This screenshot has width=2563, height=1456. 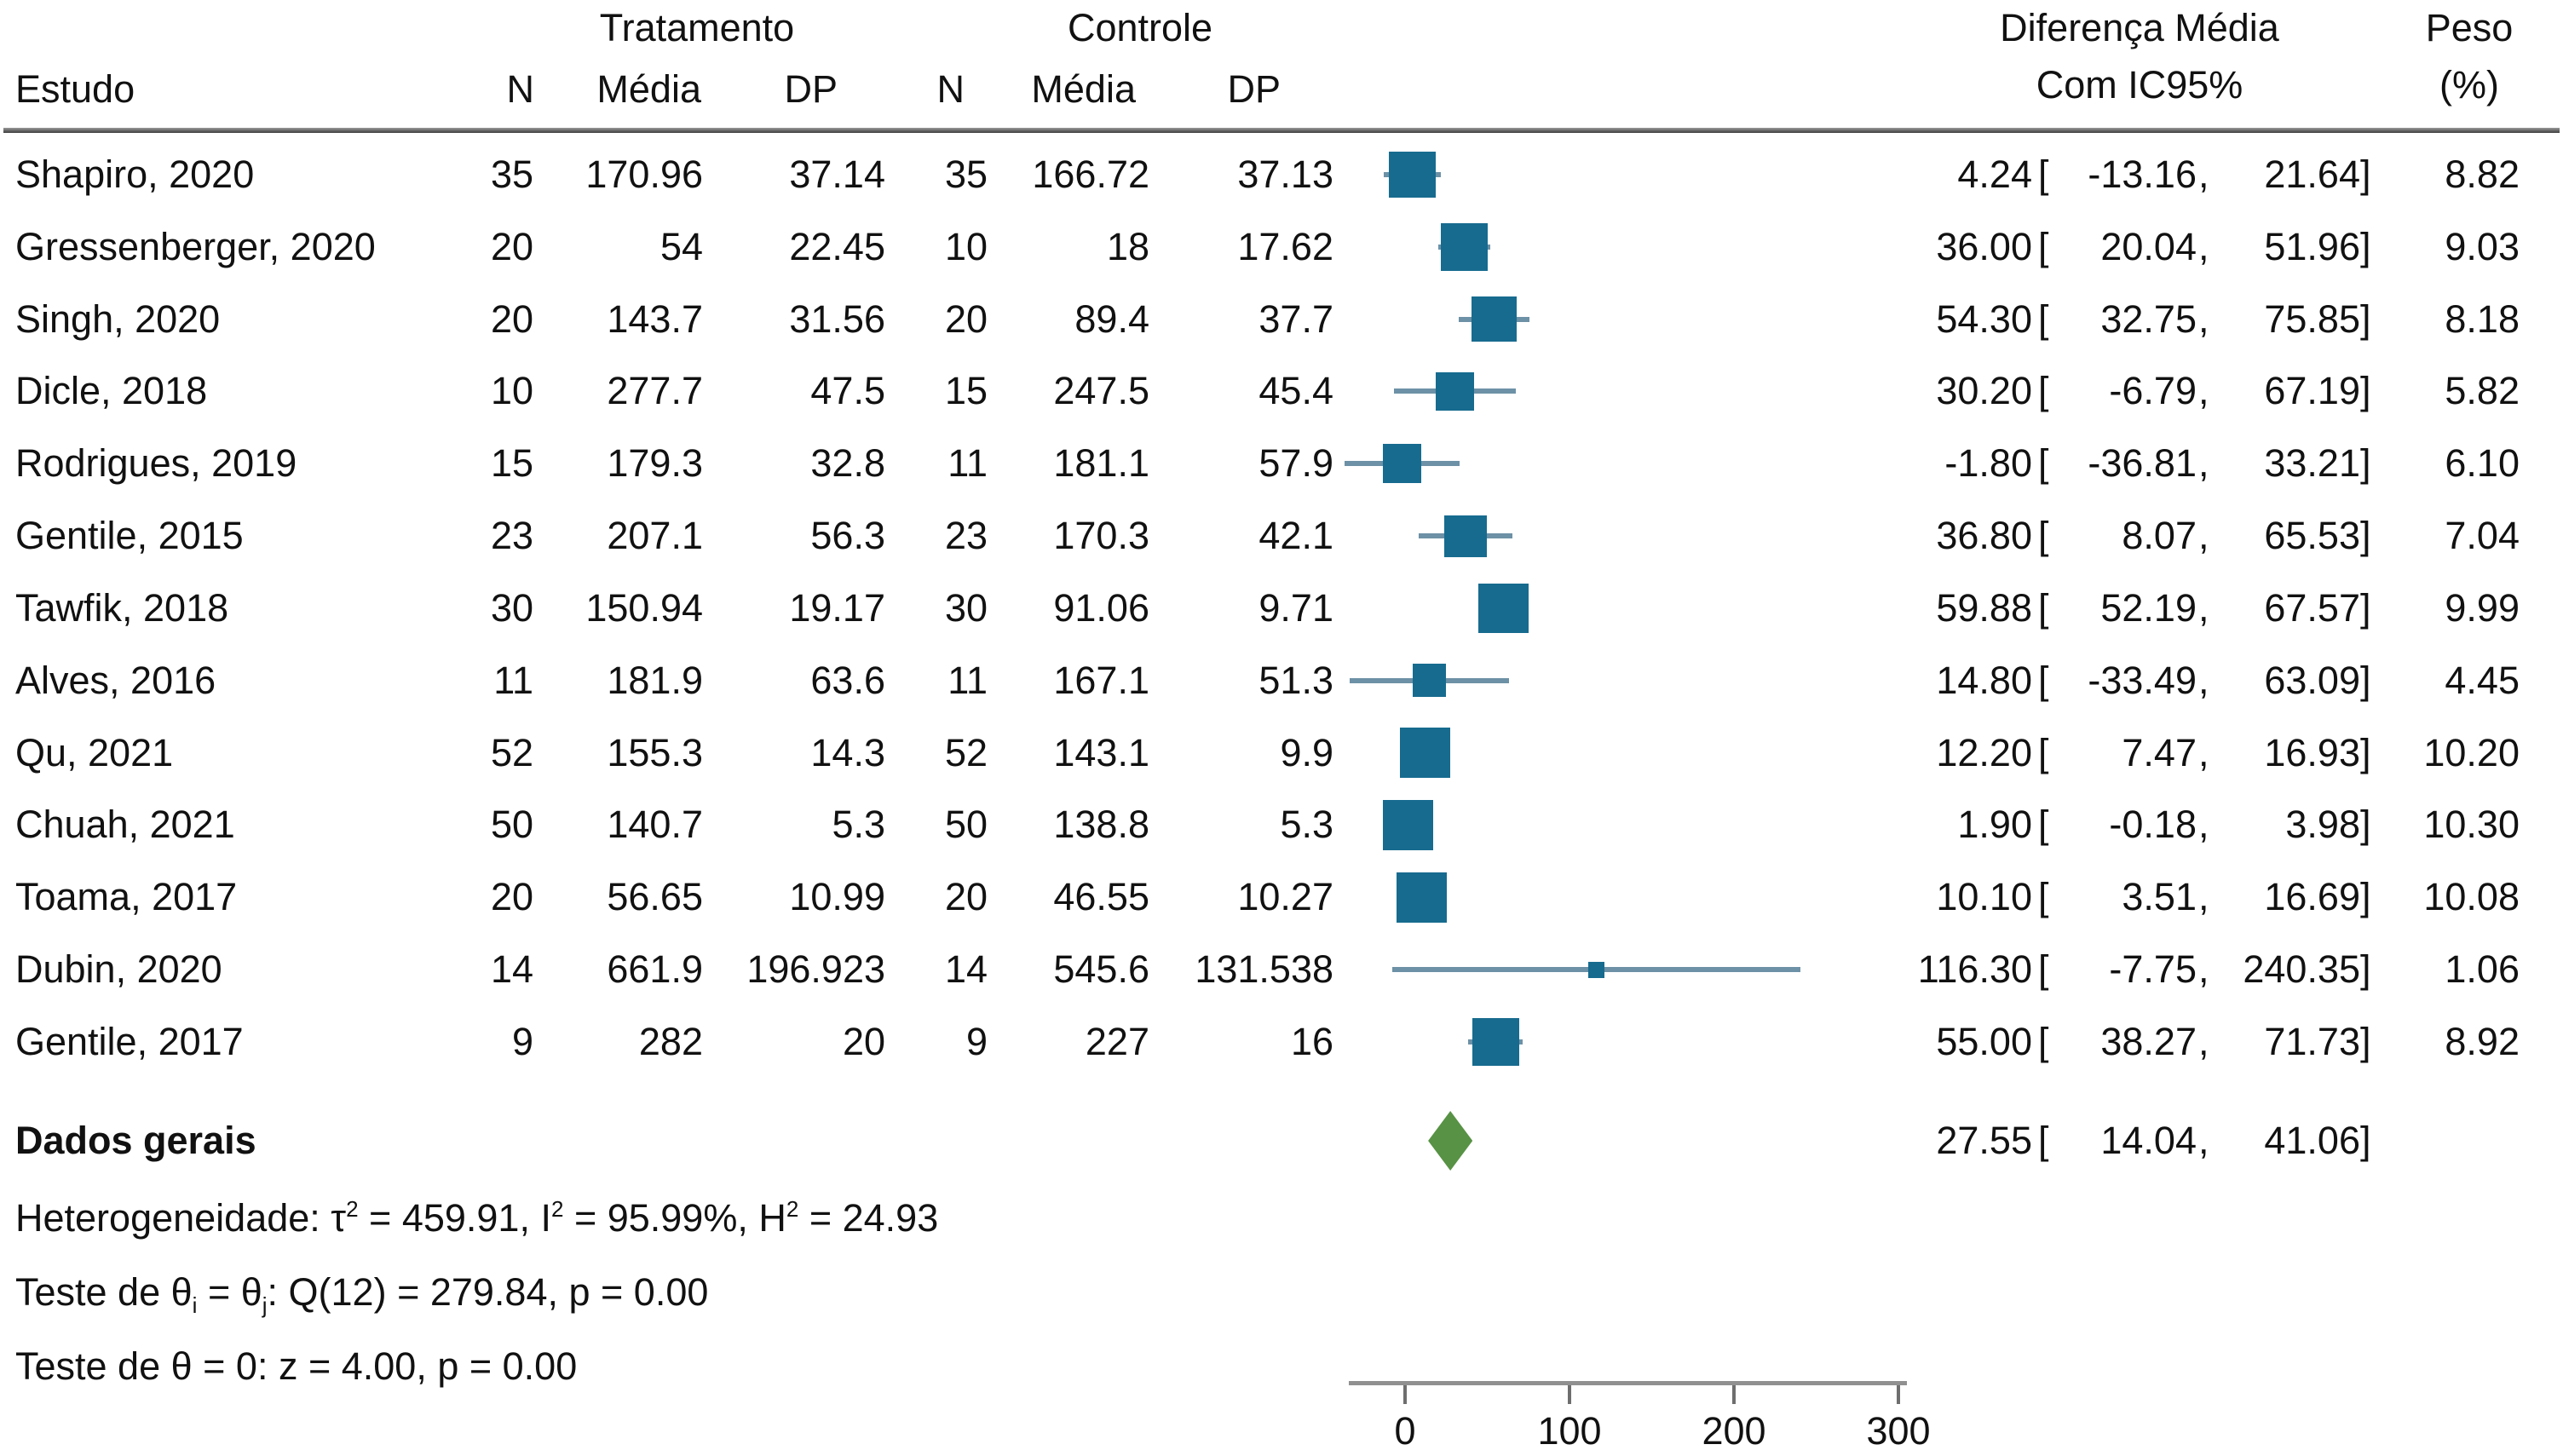 What do you see at coordinates (1569, 1431) in the screenshot?
I see `axis-tick-label: 100` at bounding box center [1569, 1431].